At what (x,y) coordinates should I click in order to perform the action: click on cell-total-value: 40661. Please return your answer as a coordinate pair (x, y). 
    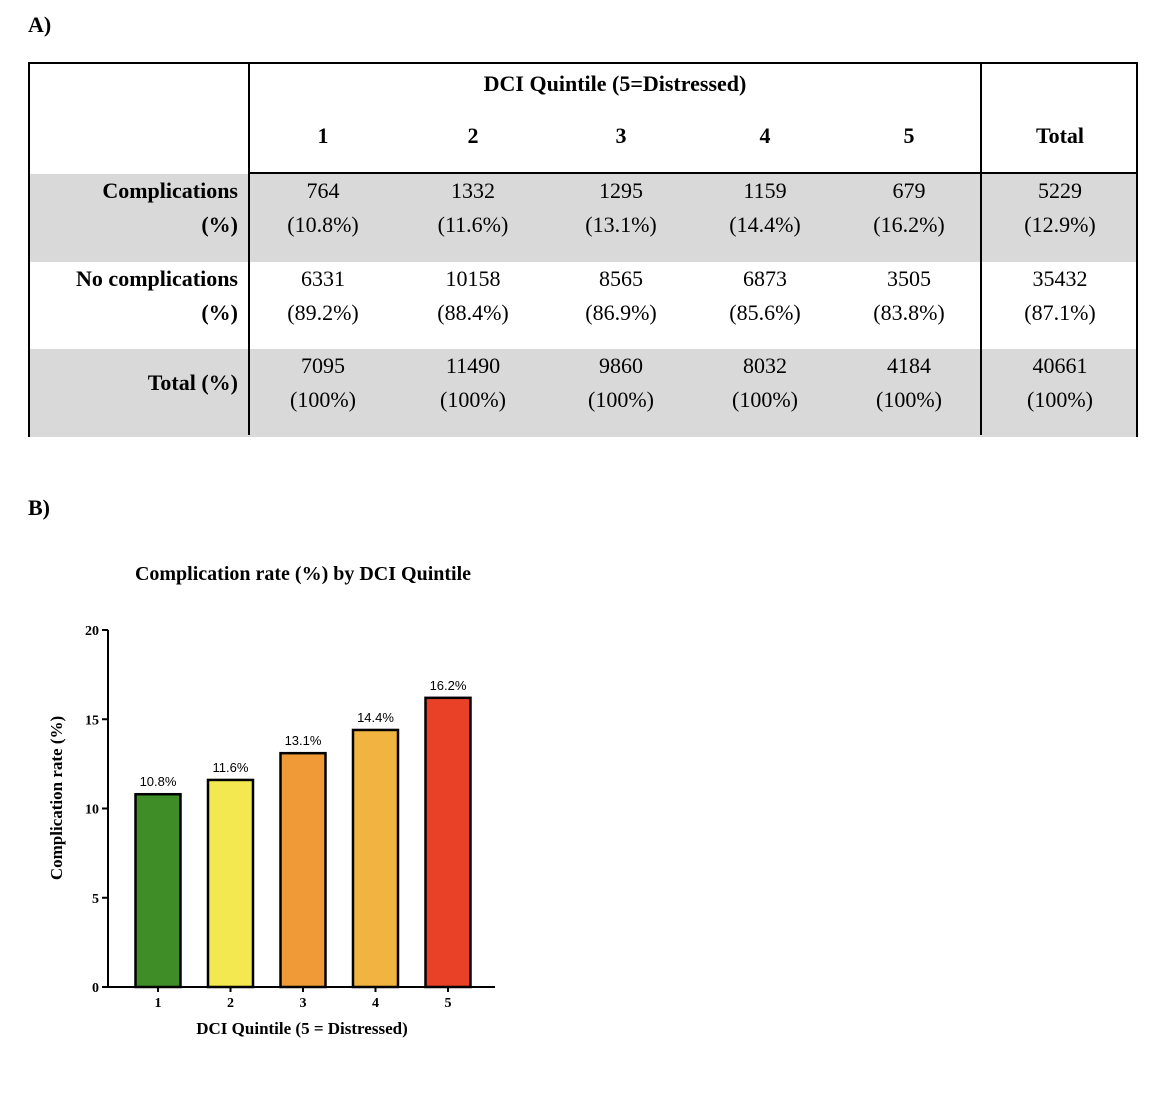
    Looking at the image, I should click on (1060, 365).